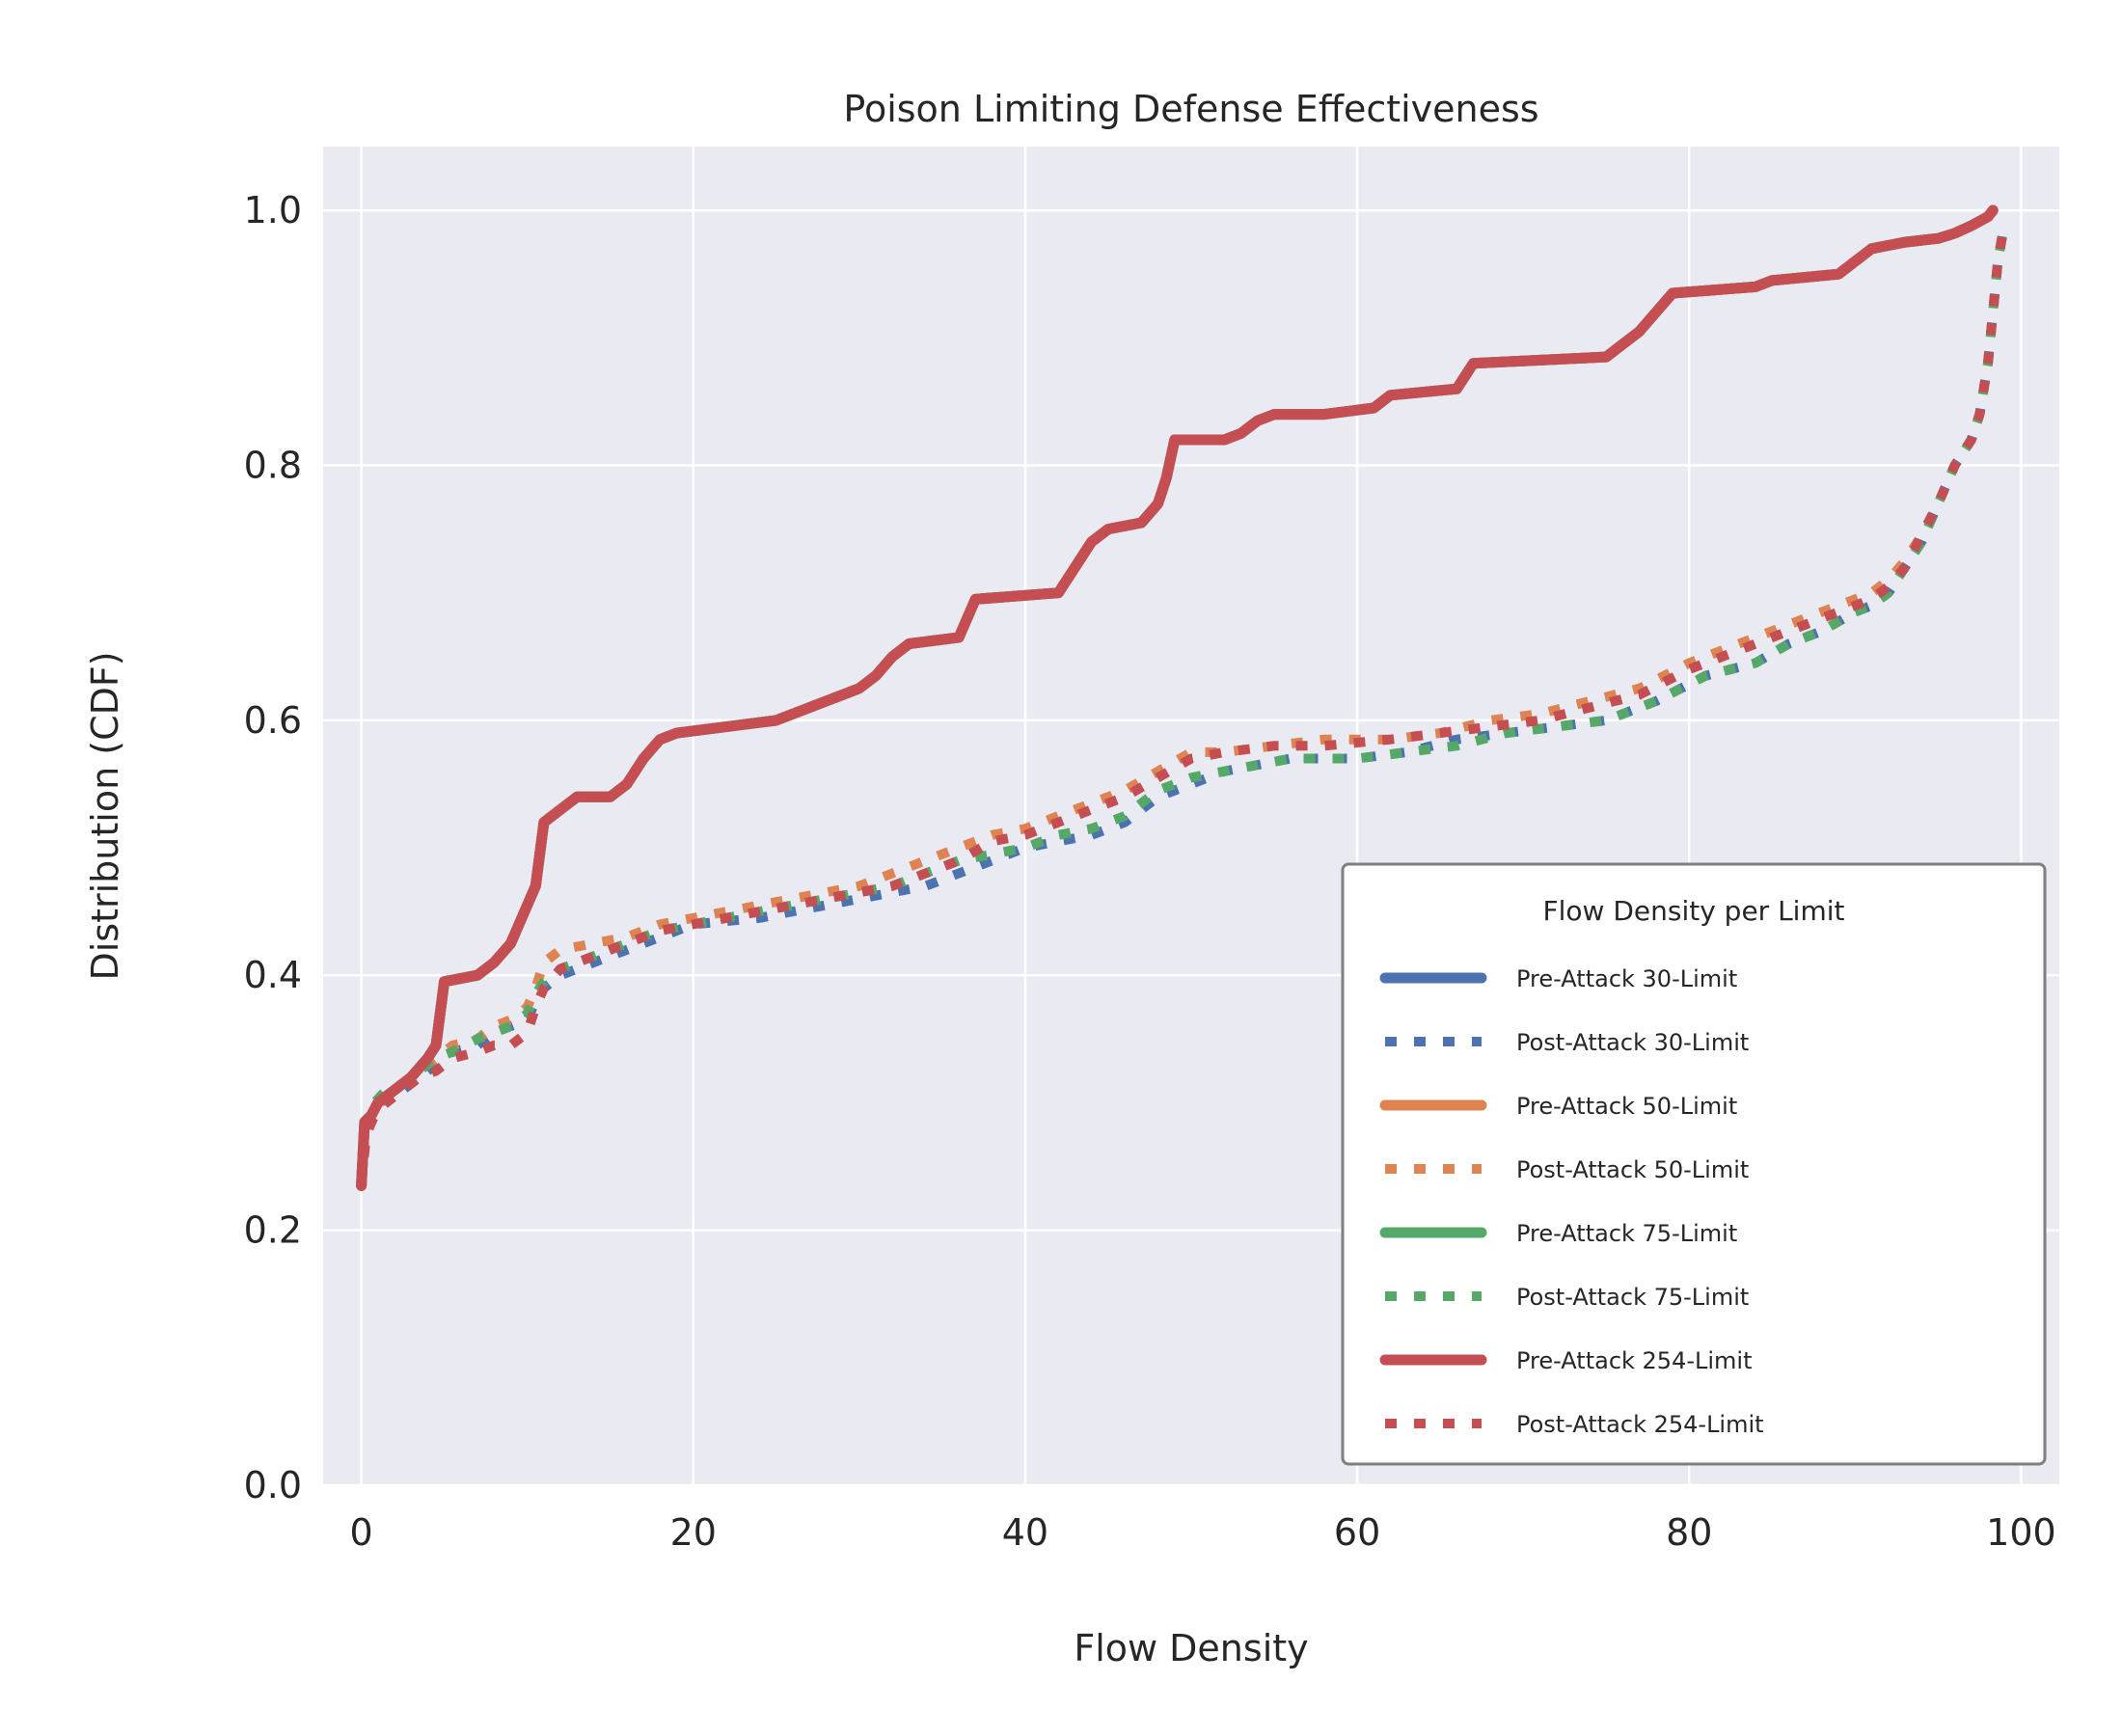 The image size is (2122, 1736). I want to click on x-tick-label: 0, so click(361, 1532).